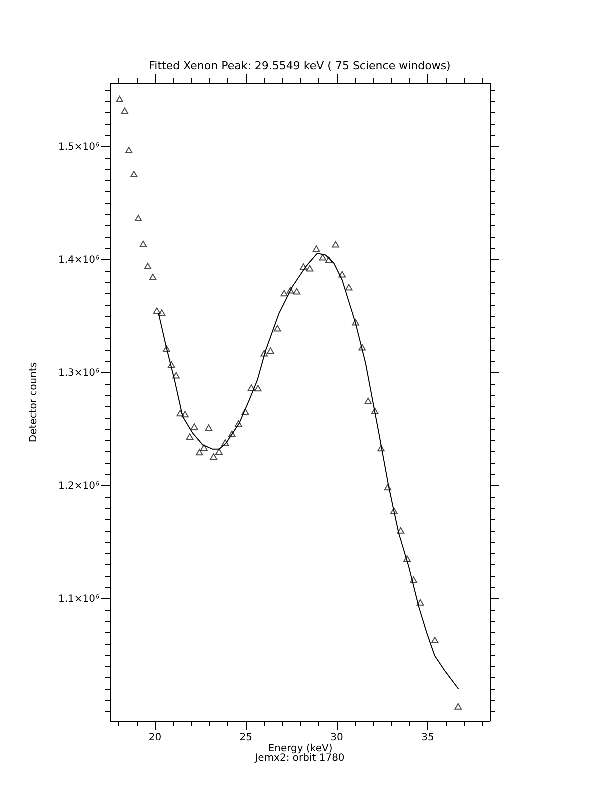  I want to click on x-tick-label: 20, so click(155, 738).